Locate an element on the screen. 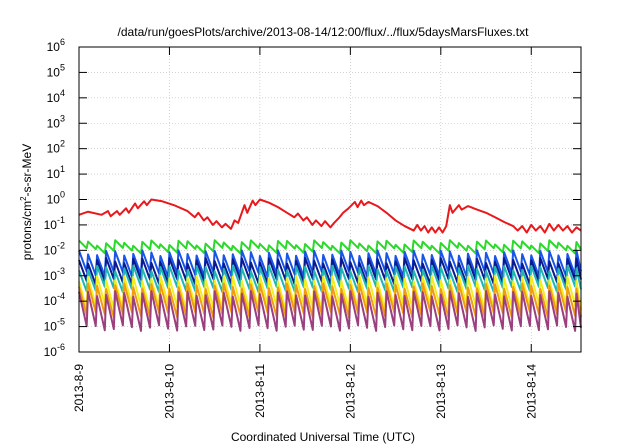 The image size is (640, 448). y-axis-label-part2: -s-sr-MeV is located at coordinates (27, 170).